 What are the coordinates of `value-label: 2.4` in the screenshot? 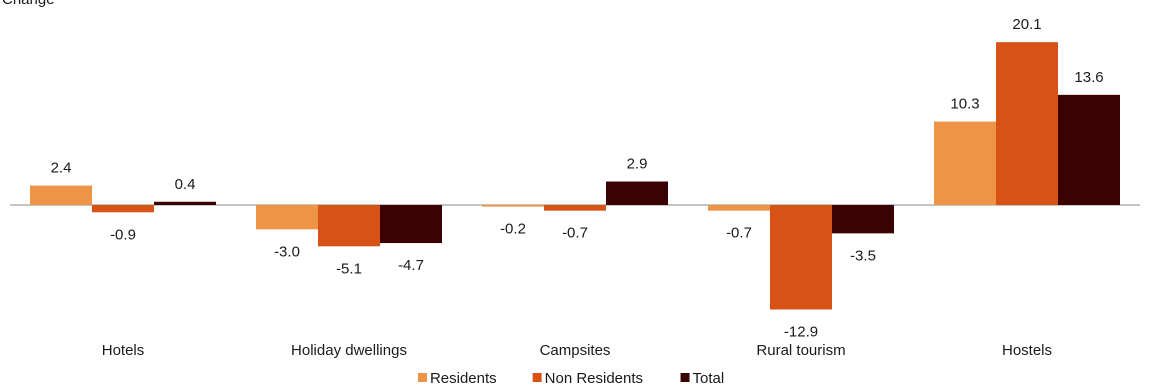 It's located at (61, 168).